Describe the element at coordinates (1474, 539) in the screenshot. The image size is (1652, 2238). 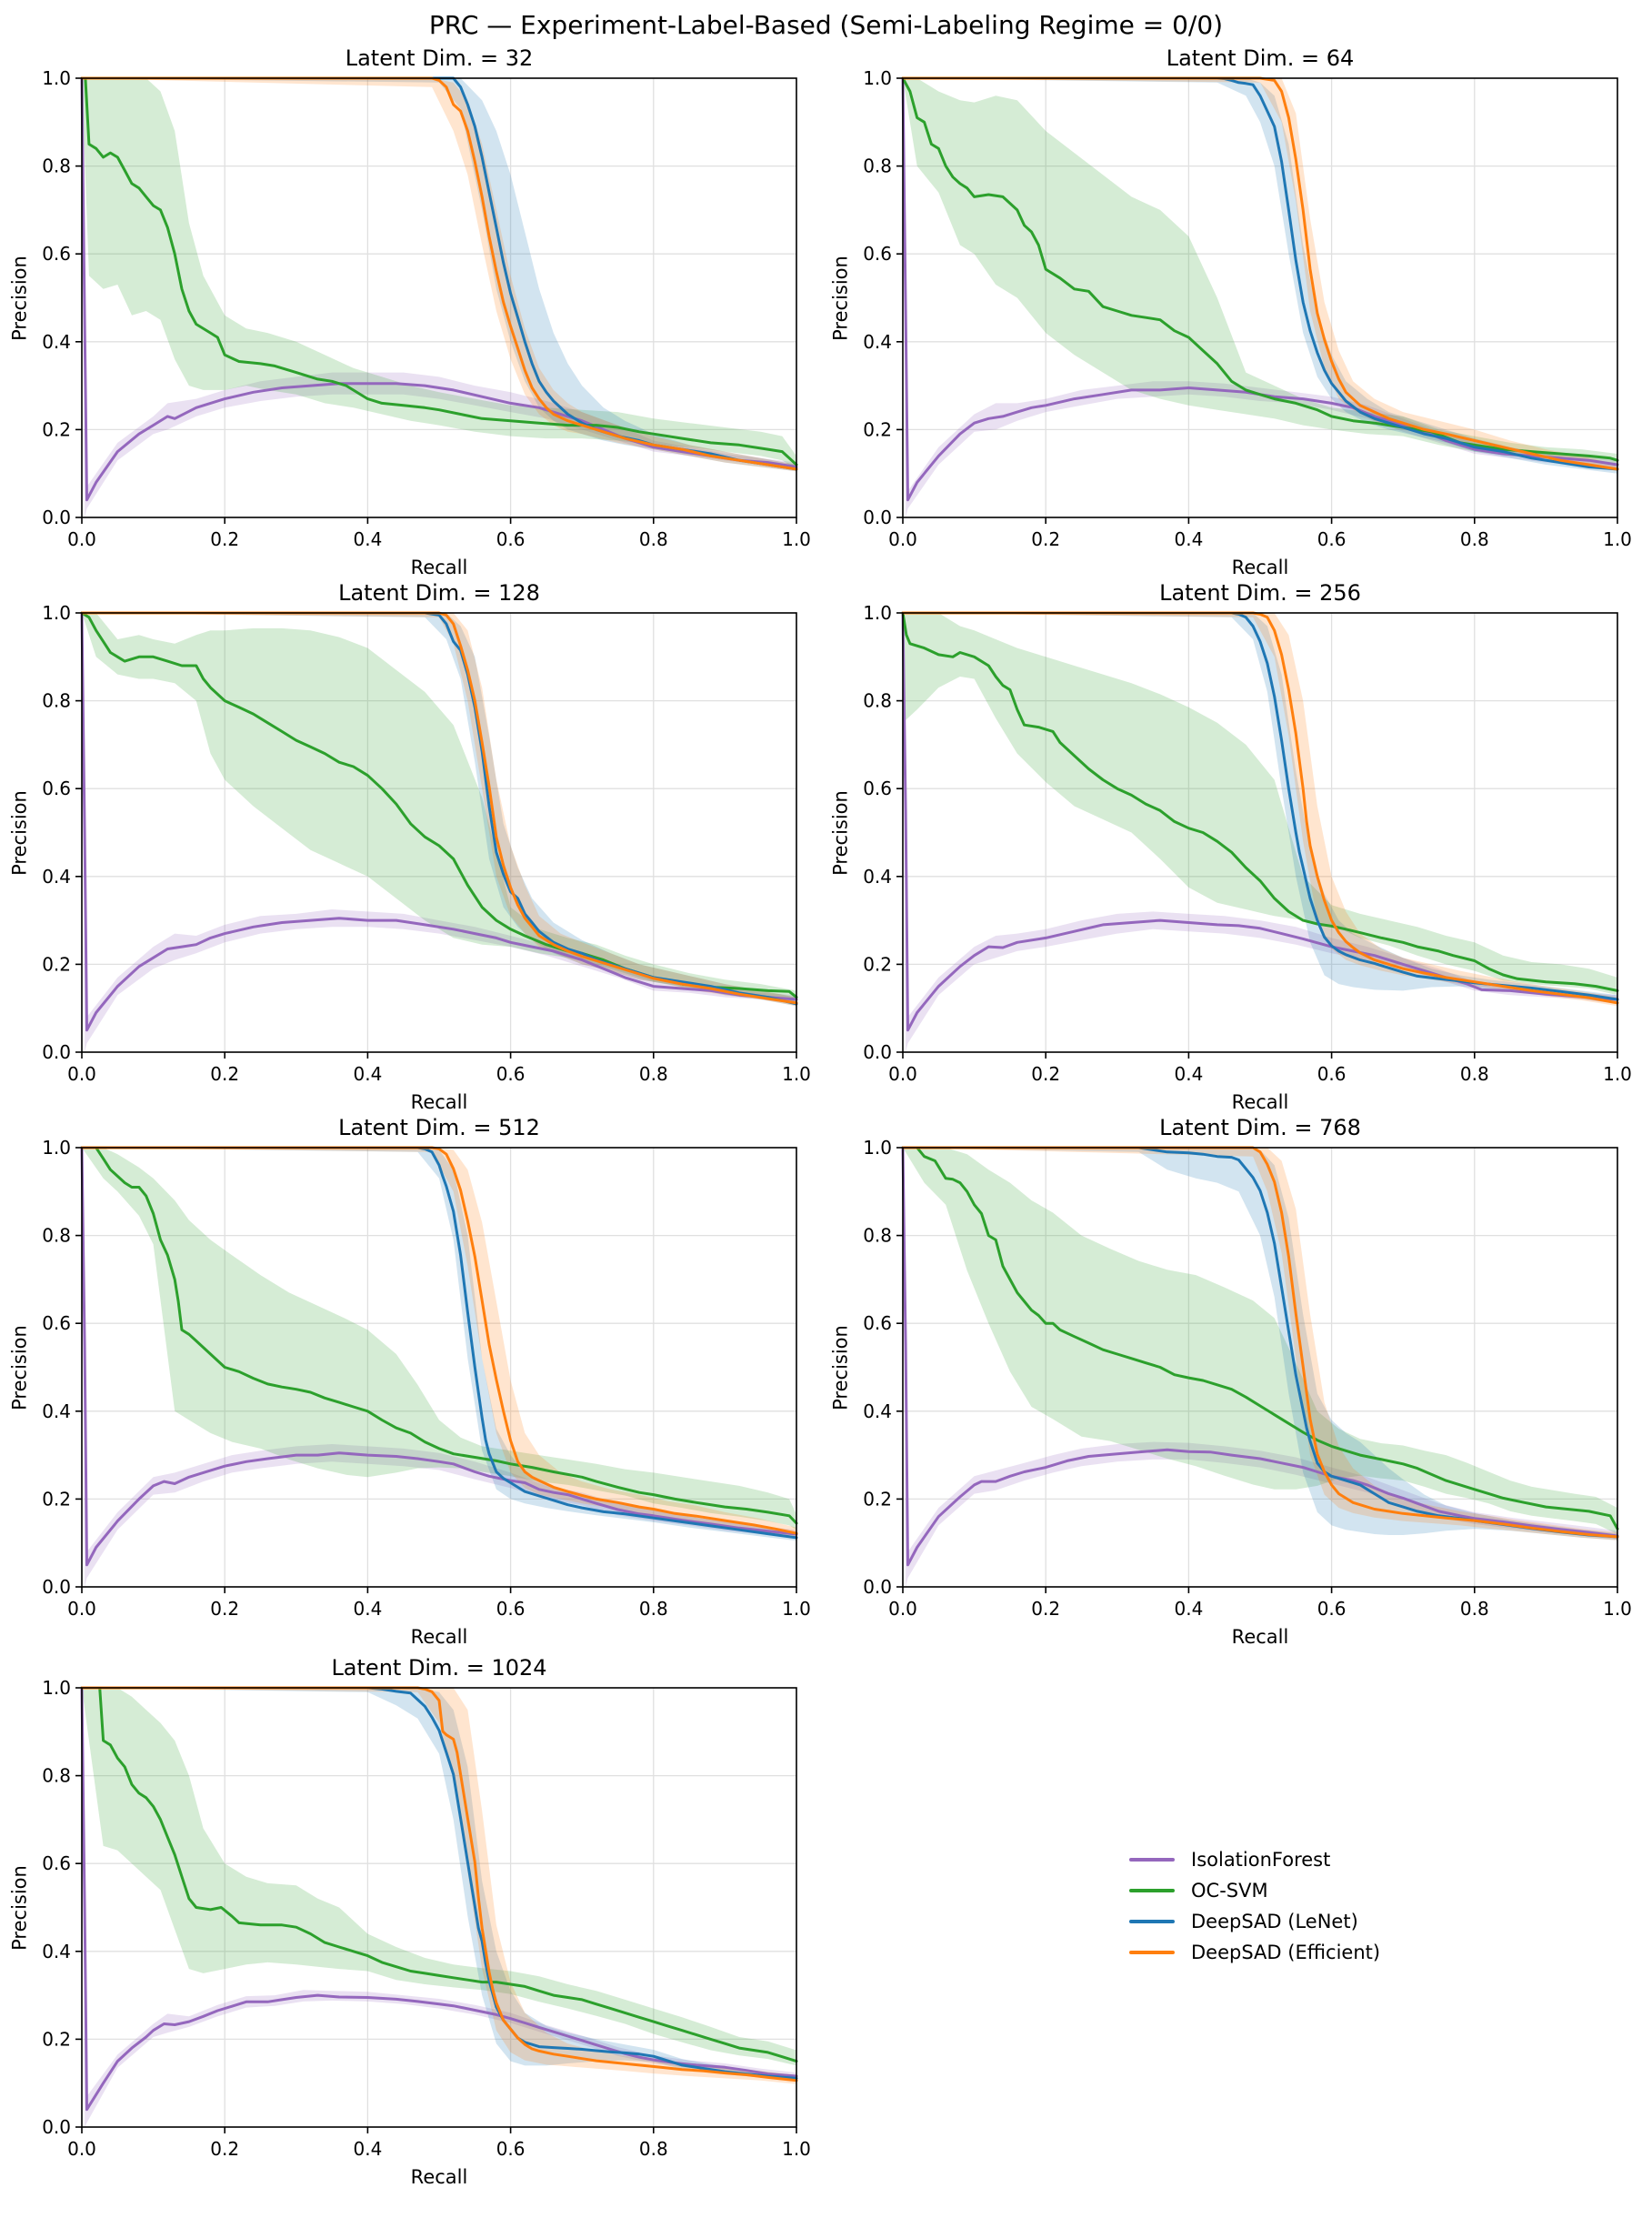
I see `x-tick-label: 0.8` at that location.